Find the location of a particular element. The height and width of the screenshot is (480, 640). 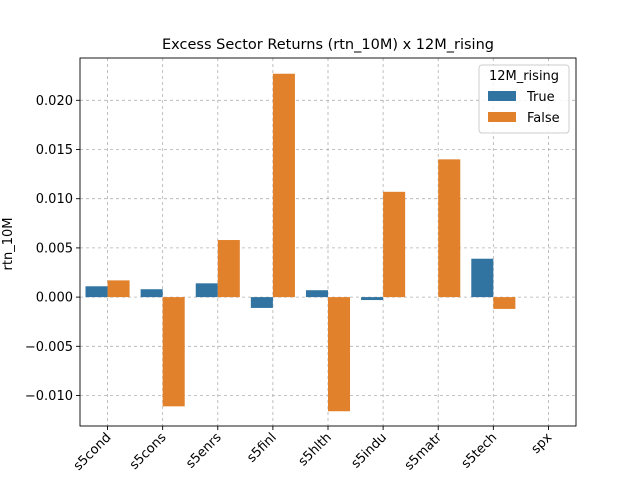

bar-true-s5finl is located at coordinates (261, 302).